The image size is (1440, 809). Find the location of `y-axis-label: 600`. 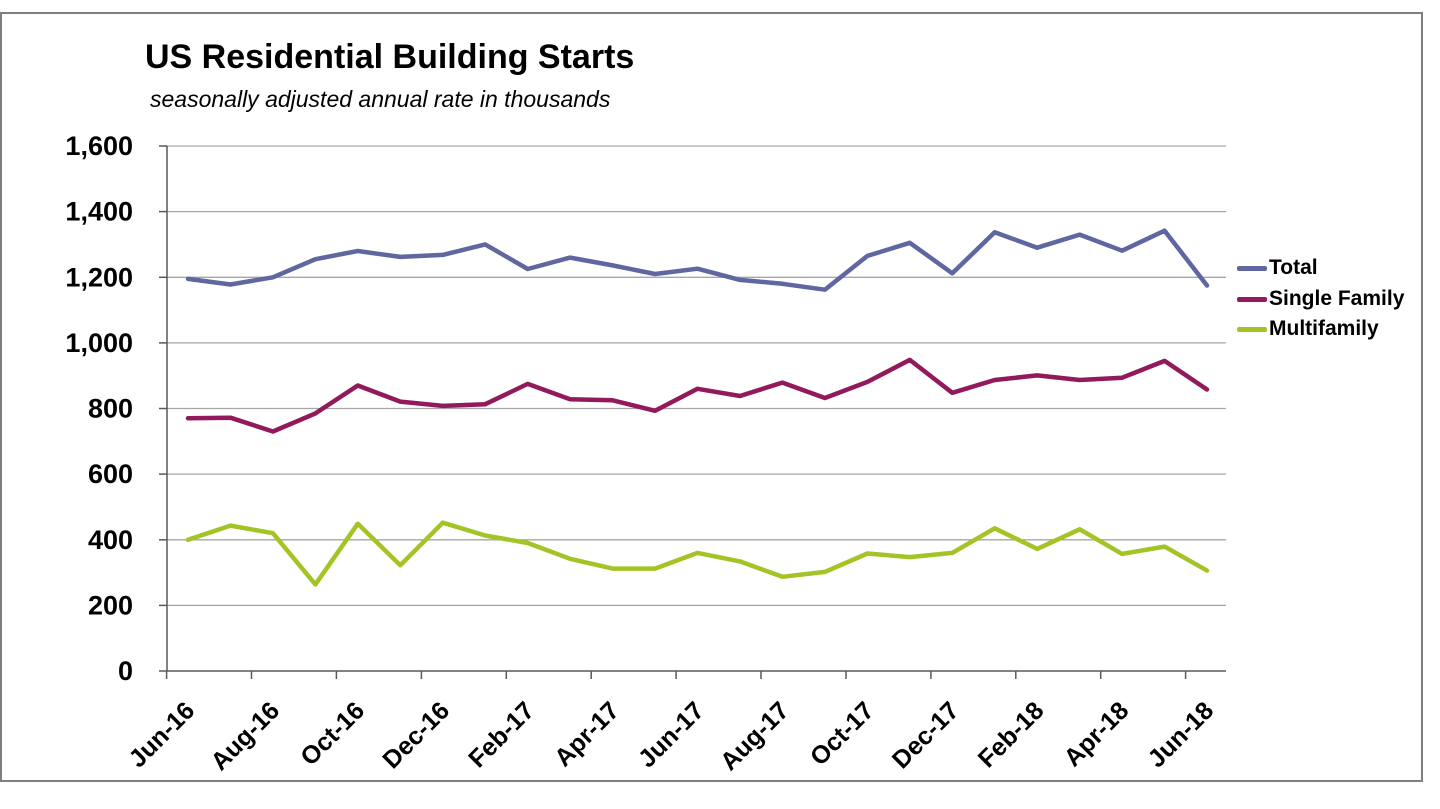

y-axis-label: 600 is located at coordinates (110, 474).